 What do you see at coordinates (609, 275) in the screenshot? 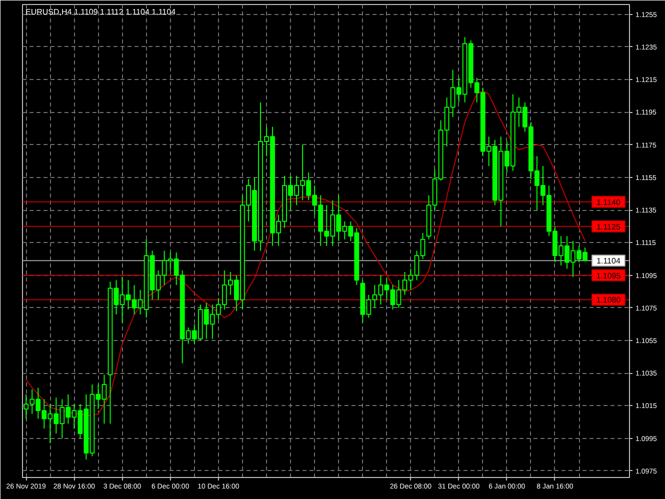
I see `ref-line-label: 1.1095` at bounding box center [609, 275].